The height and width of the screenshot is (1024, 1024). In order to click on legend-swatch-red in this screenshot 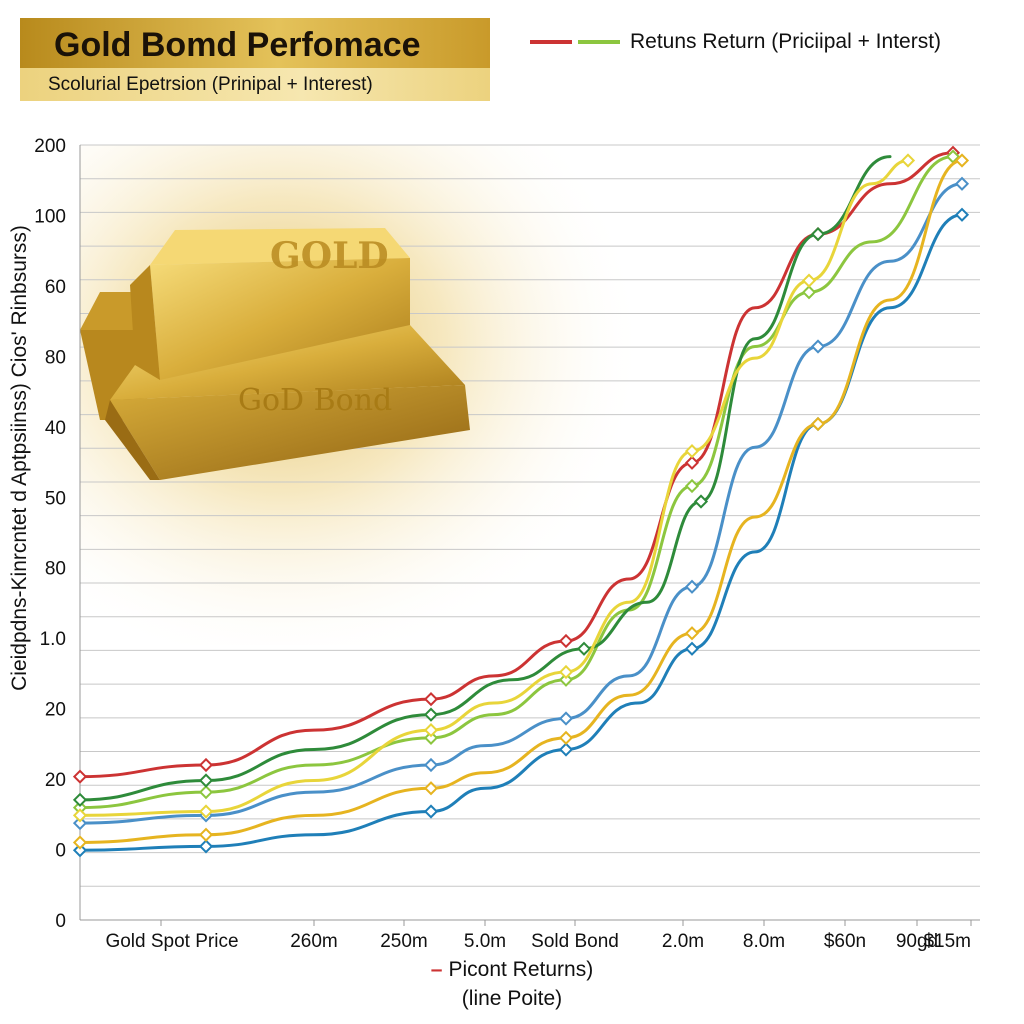, I will do `click(551, 42)`.